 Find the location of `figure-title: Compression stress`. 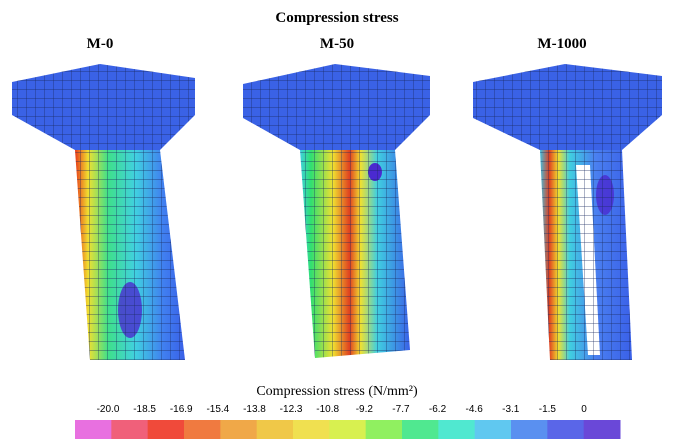

figure-title: Compression stress is located at coordinates (336, 18).